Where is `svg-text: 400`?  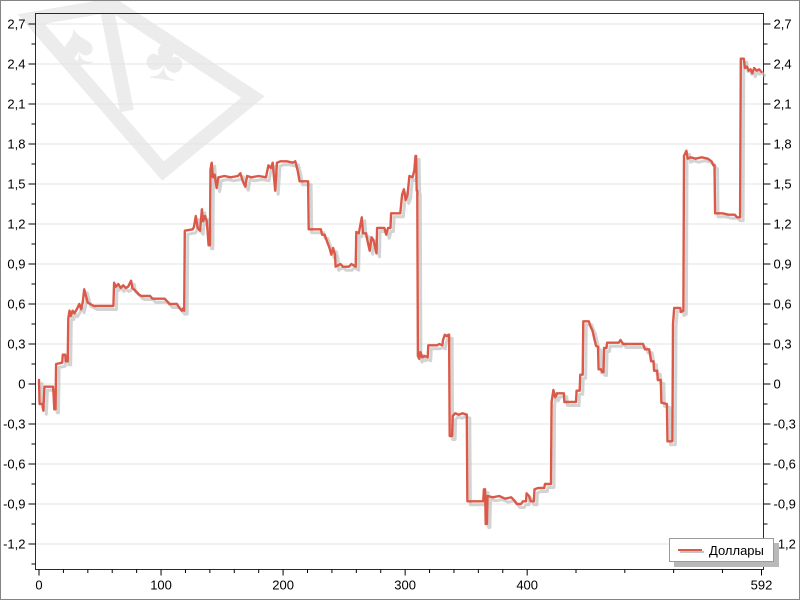
svg-text: 400 is located at coordinates (527, 585).